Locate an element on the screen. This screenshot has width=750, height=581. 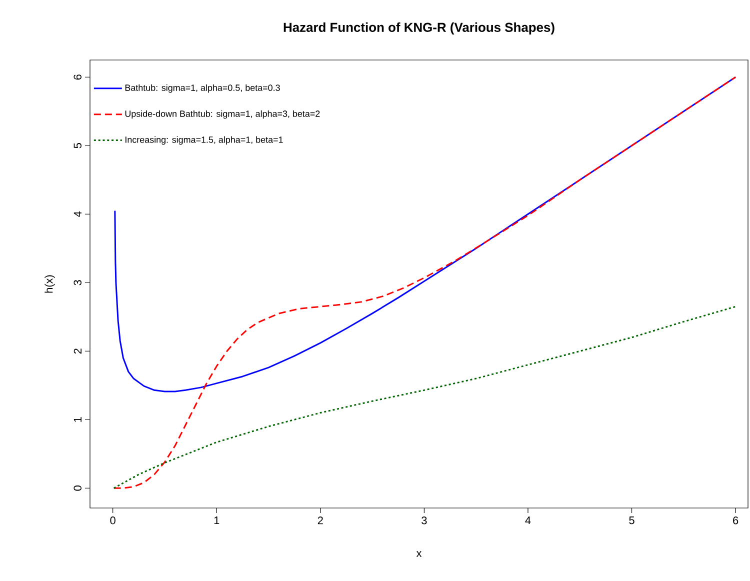
x-tick-label: 4 is located at coordinates (528, 520).